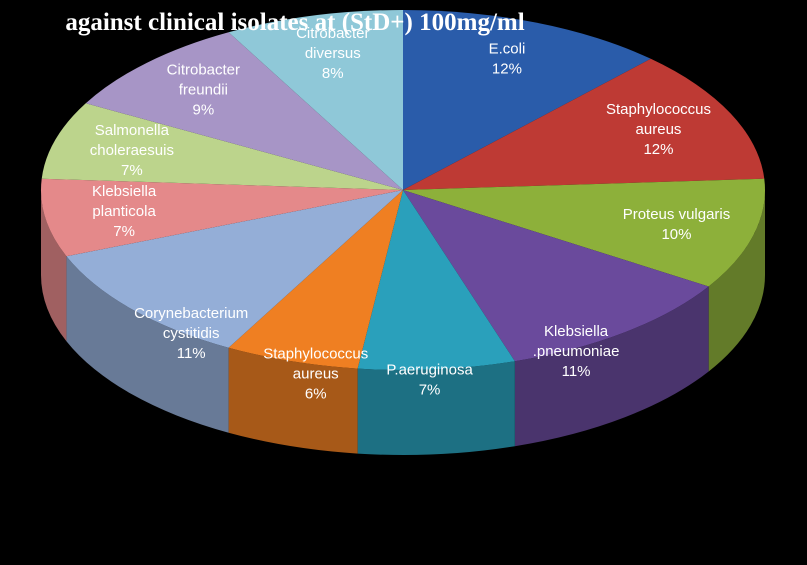 The width and height of the screenshot is (807, 565). What do you see at coordinates (191, 313) in the screenshot?
I see `slice-label: Corynebacterium` at bounding box center [191, 313].